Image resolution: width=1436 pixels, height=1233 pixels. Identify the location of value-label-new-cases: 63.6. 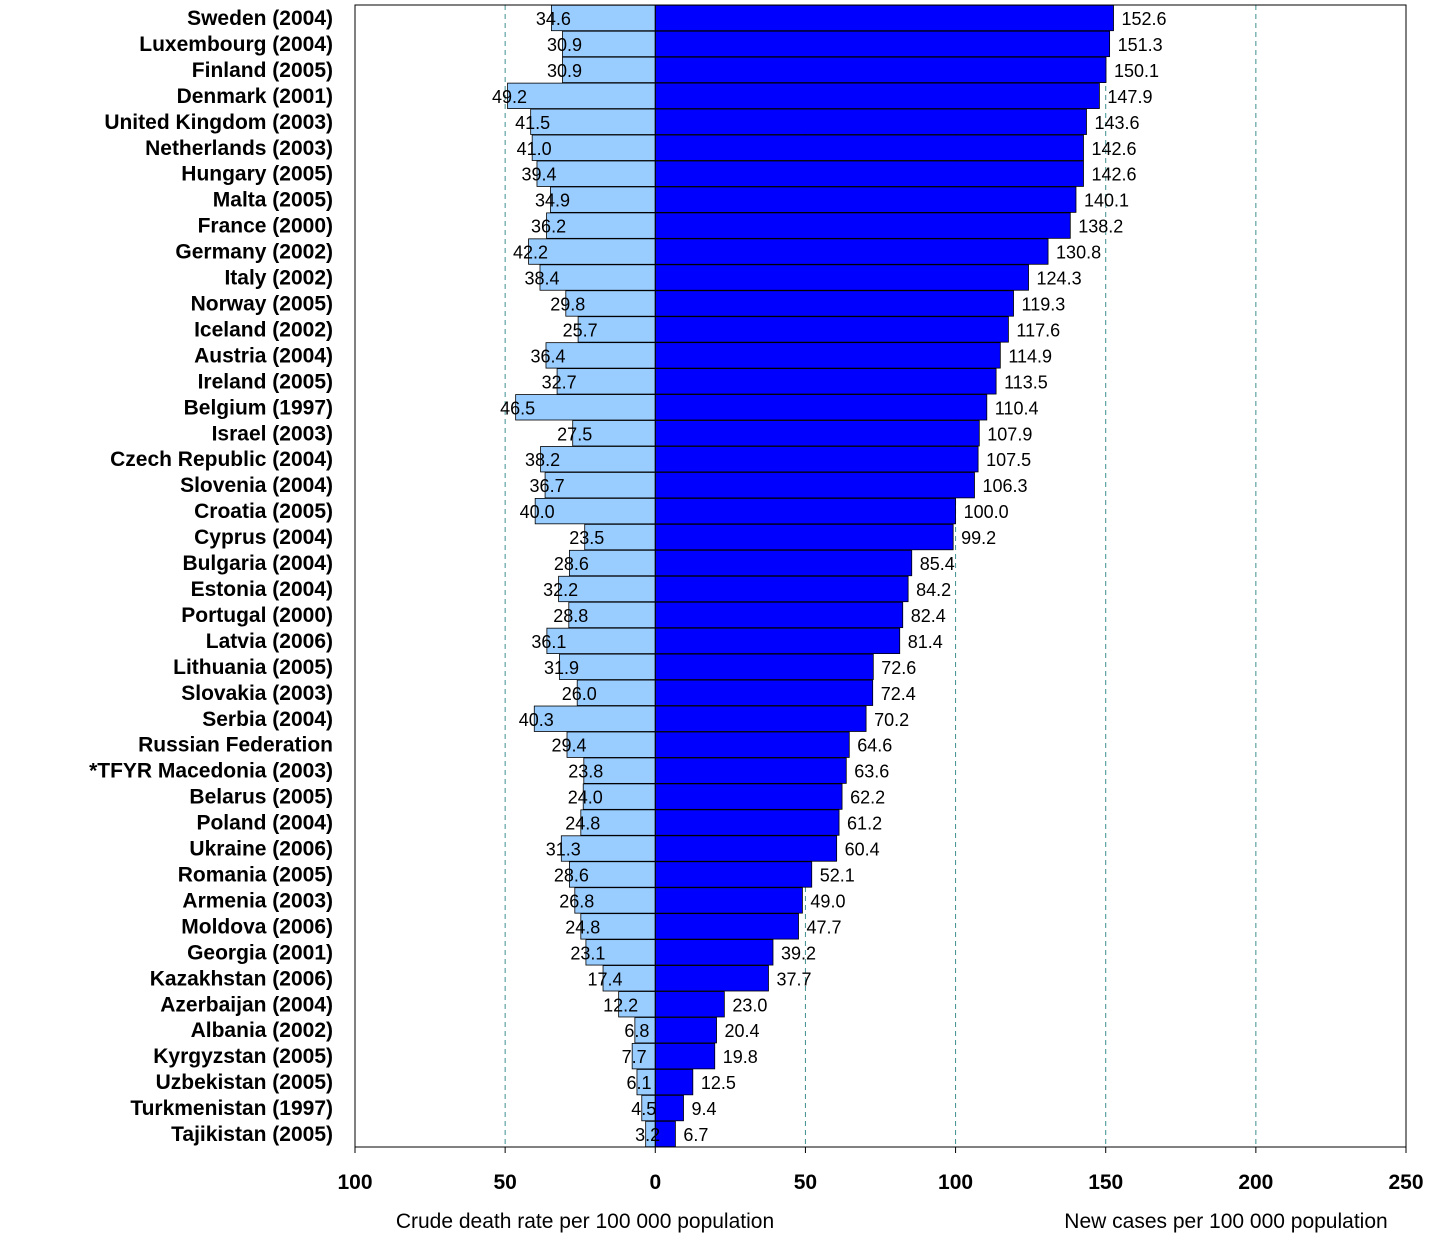
(871, 772).